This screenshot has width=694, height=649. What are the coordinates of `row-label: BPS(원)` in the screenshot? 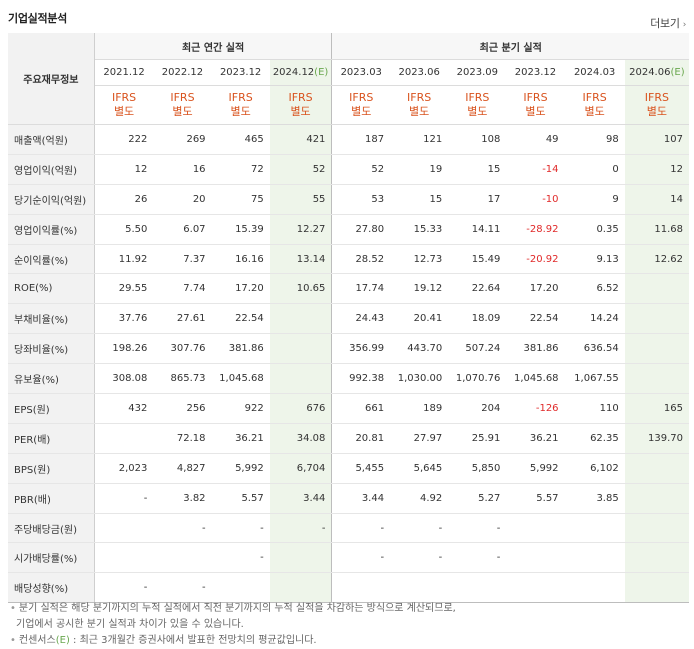 It's located at (51, 468).